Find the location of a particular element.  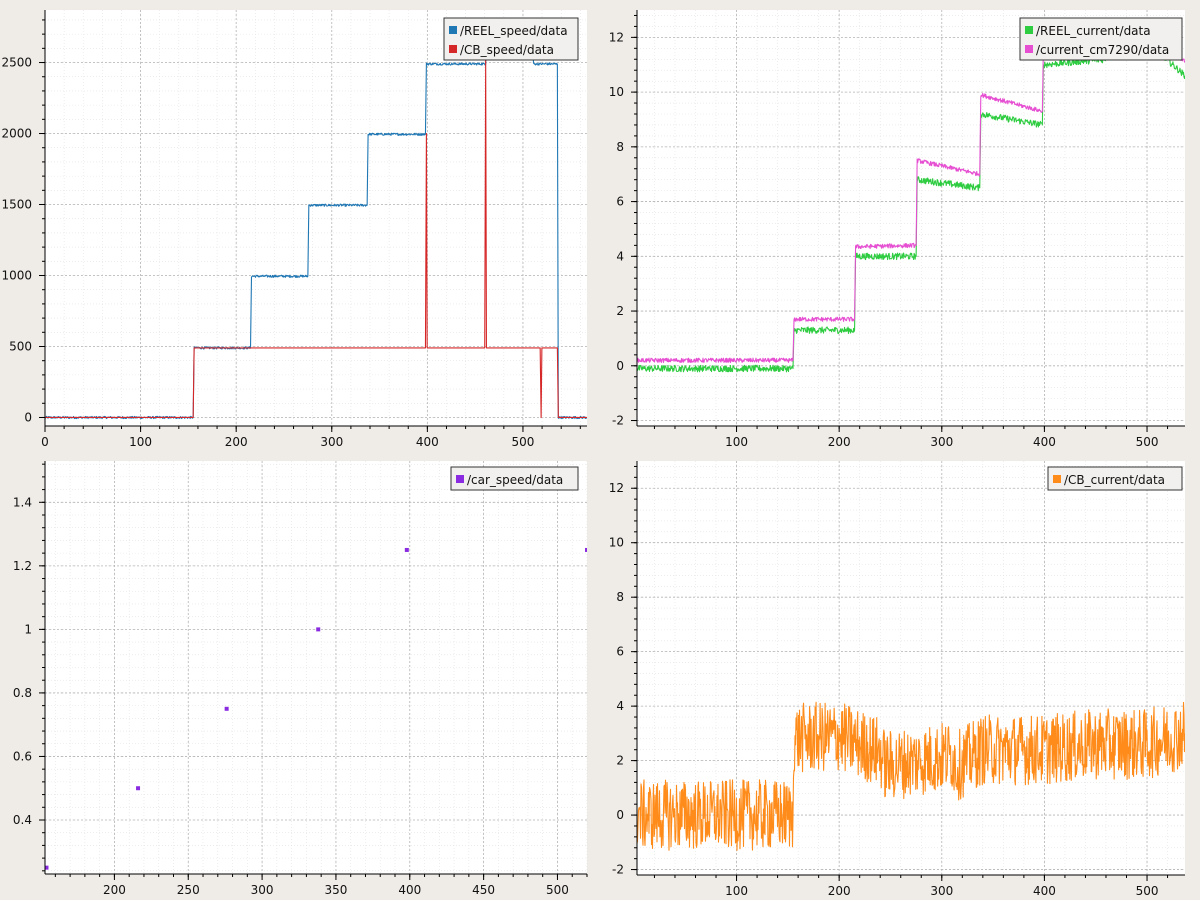

y-tick-label: 0.6 is located at coordinates (22, 756).